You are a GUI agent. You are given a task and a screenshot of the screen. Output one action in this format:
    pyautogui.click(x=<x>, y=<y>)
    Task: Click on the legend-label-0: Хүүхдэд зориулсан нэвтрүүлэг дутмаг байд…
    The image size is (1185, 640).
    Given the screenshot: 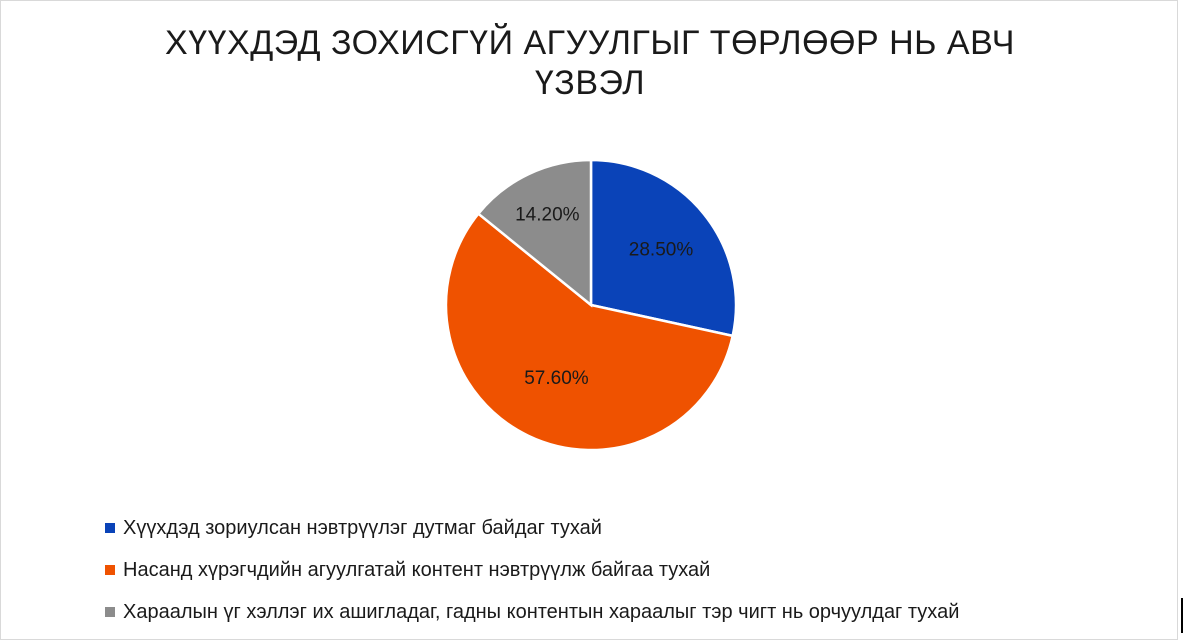 What is the action you would take?
    pyautogui.click(x=362, y=527)
    